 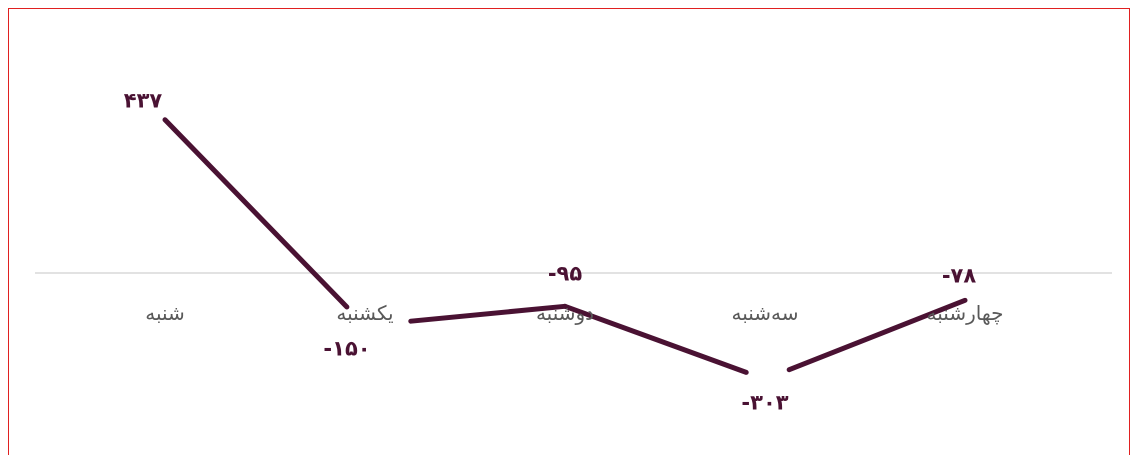 I want to click on category-label: چهارشنبه, so click(x=965, y=313).